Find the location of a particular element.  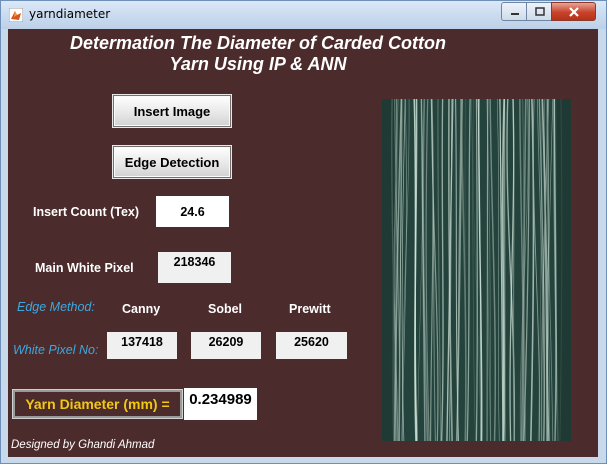

sobel-label: Sobel is located at coordinates (225, 309).